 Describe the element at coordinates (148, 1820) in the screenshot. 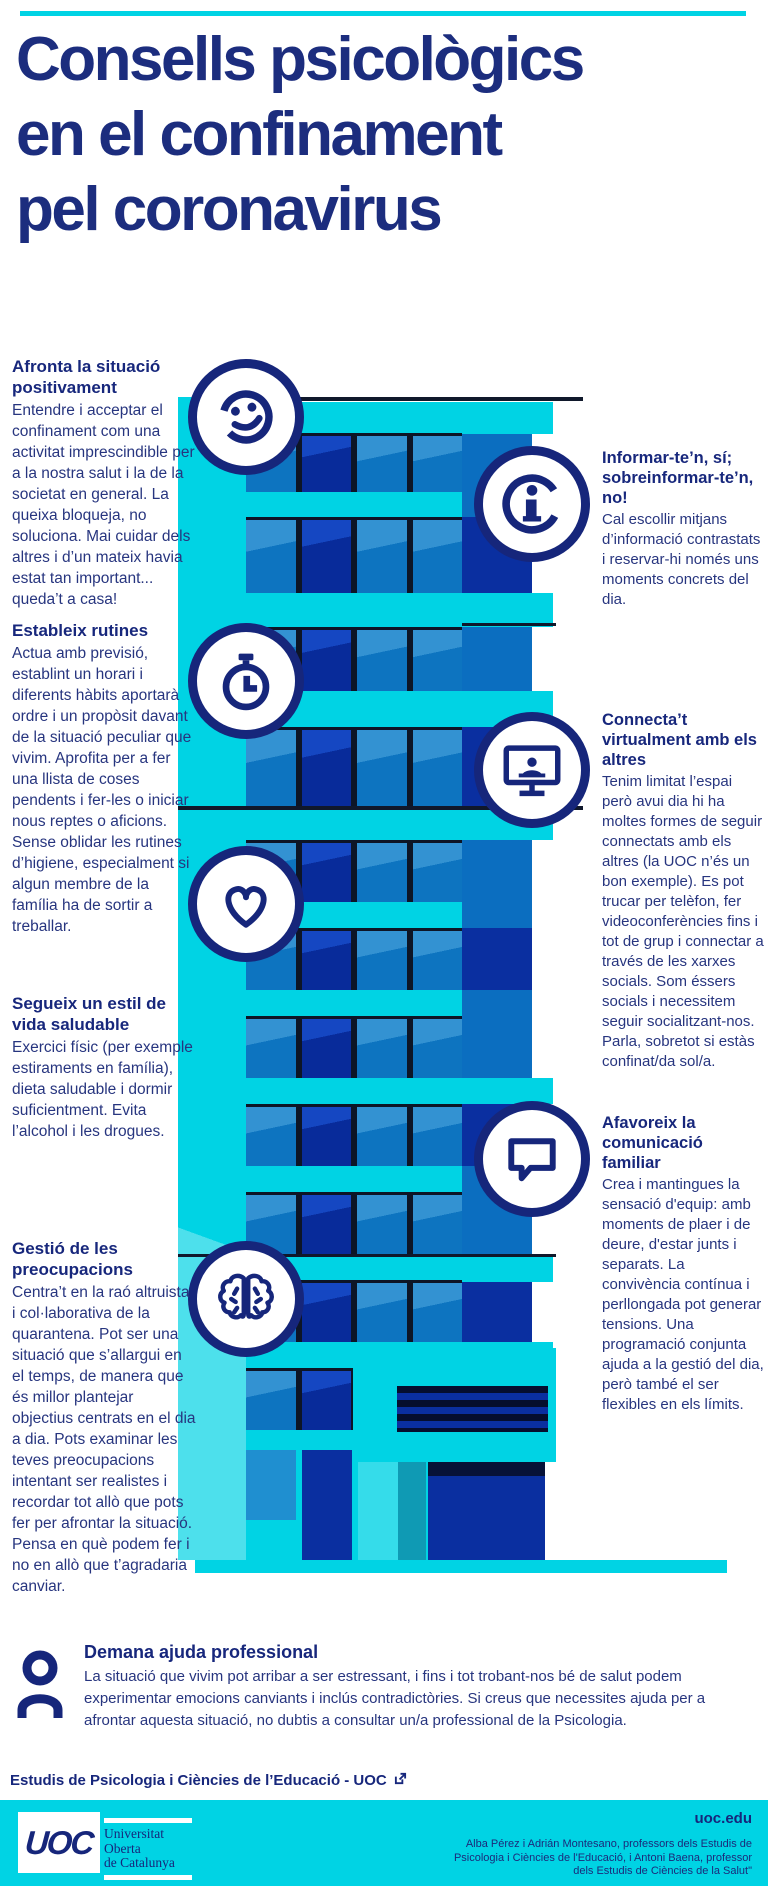

I see `wordmark-rule-top` at that location.